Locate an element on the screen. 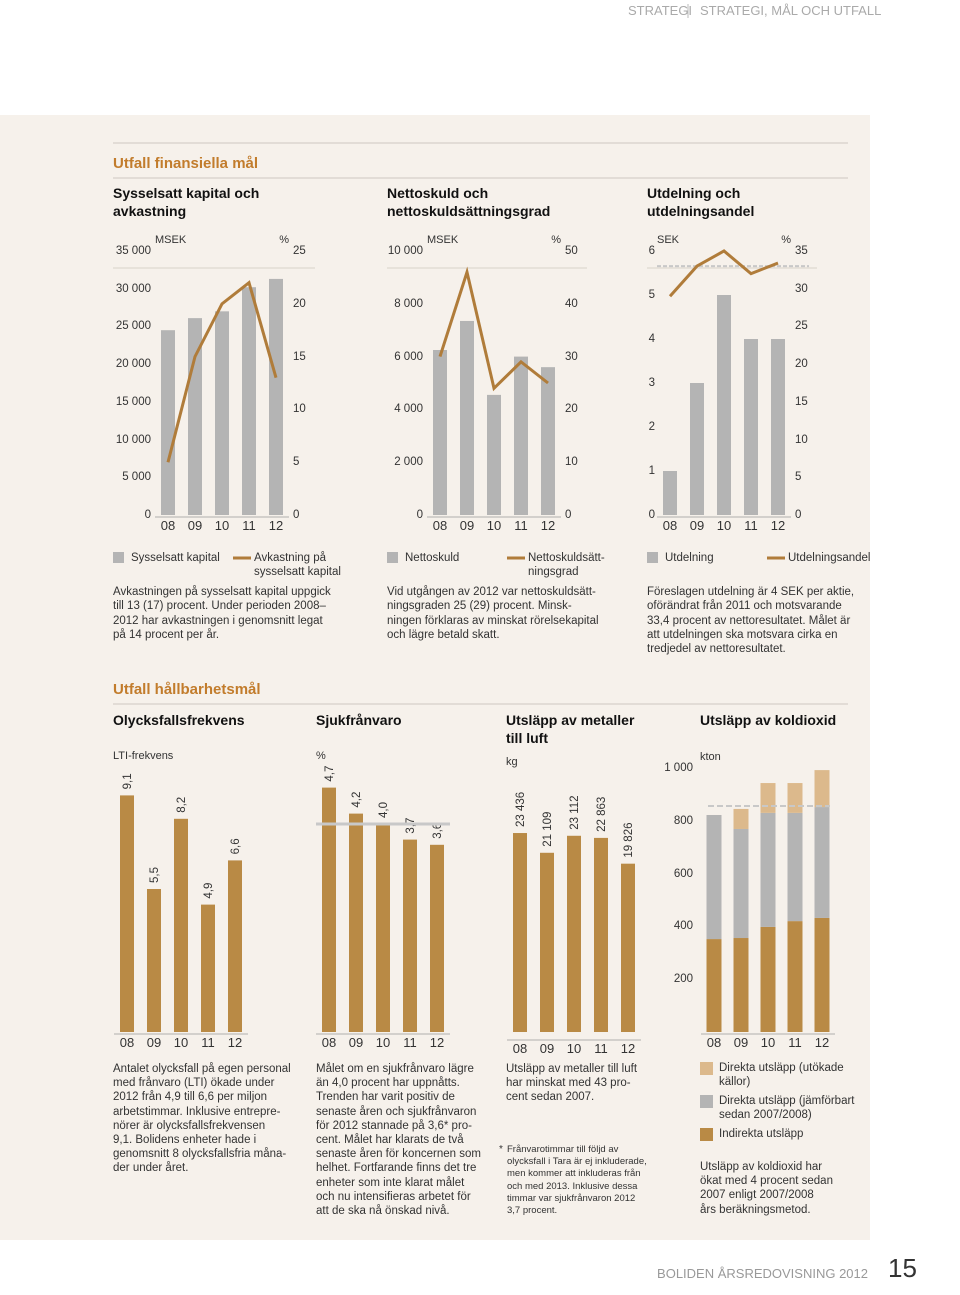  body-text: senaste åren för koncernen som is located at coordinates (398, 1154).